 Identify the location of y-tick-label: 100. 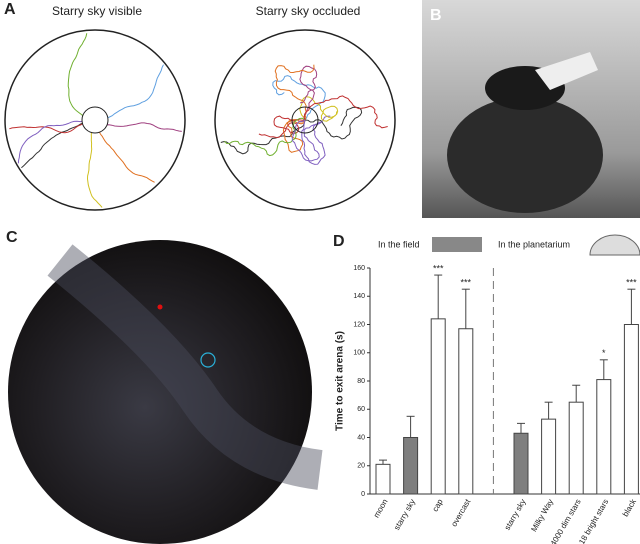
(359, 353).